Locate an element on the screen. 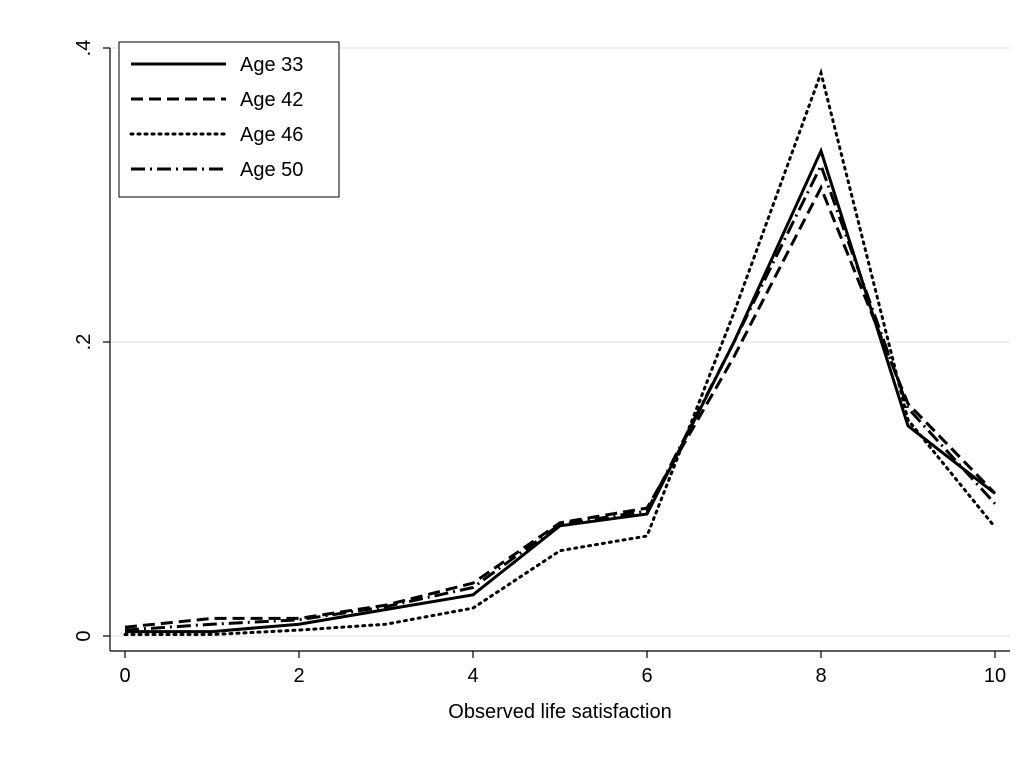 The height and width of the screenshot is (757, 1030). legend-label-age-33: Age 33 is located at coordinates (271, 65).